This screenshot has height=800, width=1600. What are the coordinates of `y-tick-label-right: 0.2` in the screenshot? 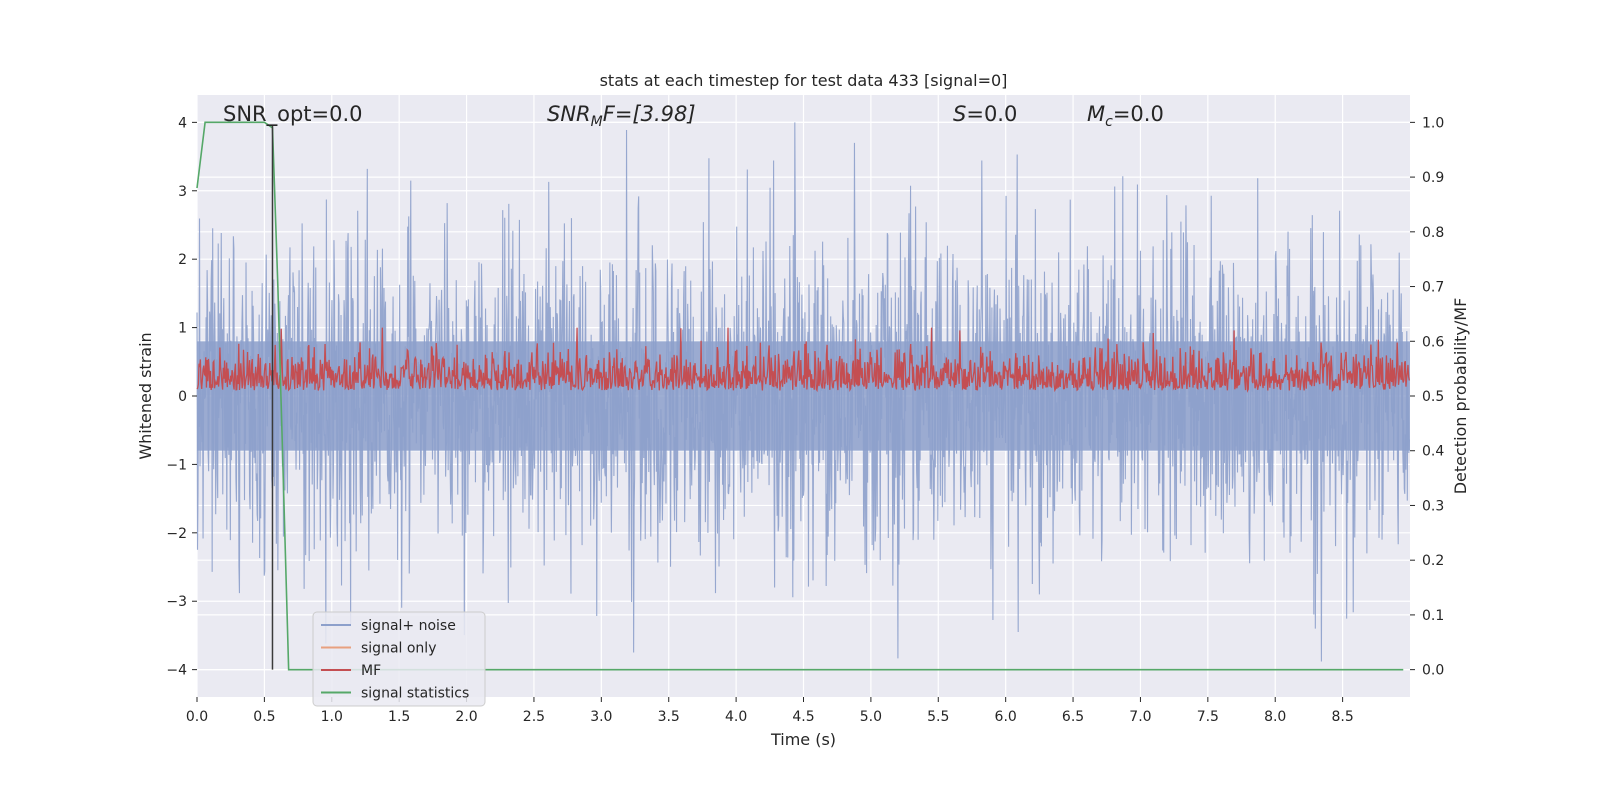 It's located at (1433, 561).